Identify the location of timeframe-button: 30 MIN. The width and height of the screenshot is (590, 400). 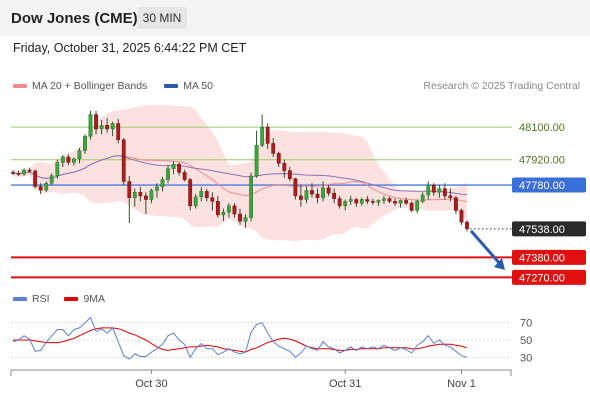
(162, 18).